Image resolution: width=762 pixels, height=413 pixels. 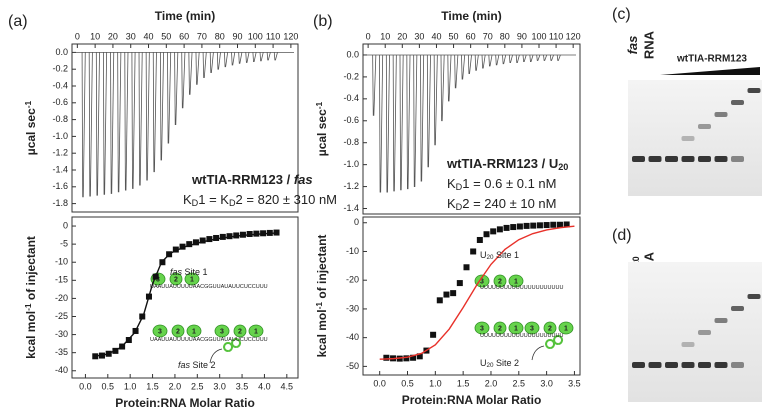 I want to click on text-part: 1 = 0.6 ± 0.1 nM, so click(x=509, y=183).